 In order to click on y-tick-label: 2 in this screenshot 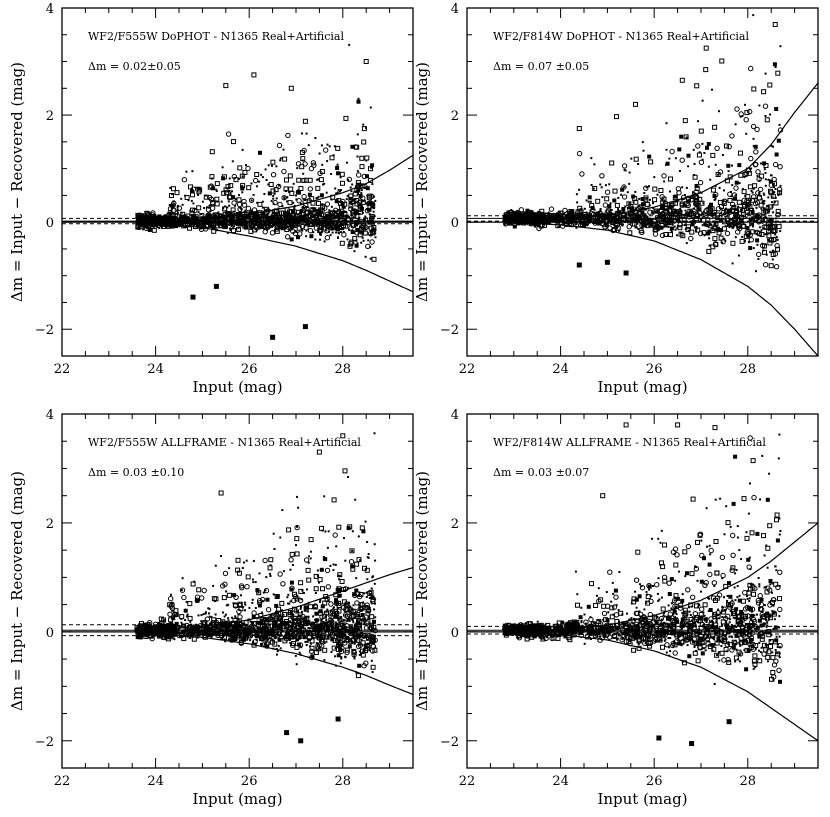, I will do `click(50, 116)`.